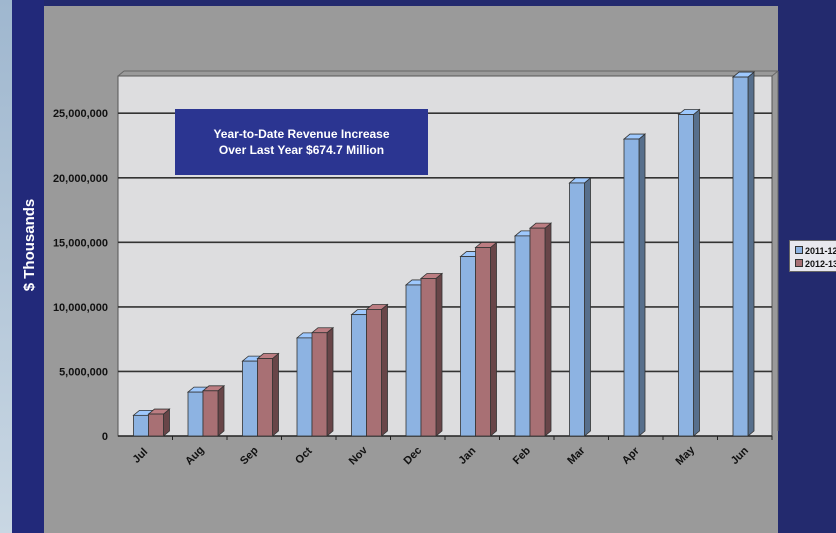  Describe the element at coordinates (195, 414) in the screenshot. I see `bar-2011-12-Aug` at that location.